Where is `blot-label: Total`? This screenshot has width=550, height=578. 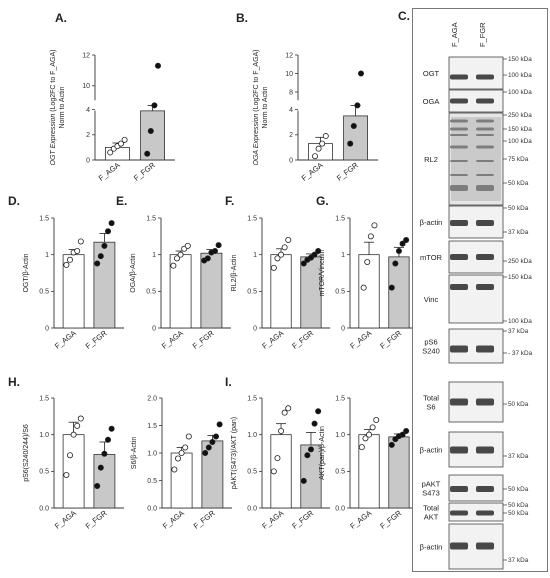 blot-label: Total is located at coordinates (431, 508).